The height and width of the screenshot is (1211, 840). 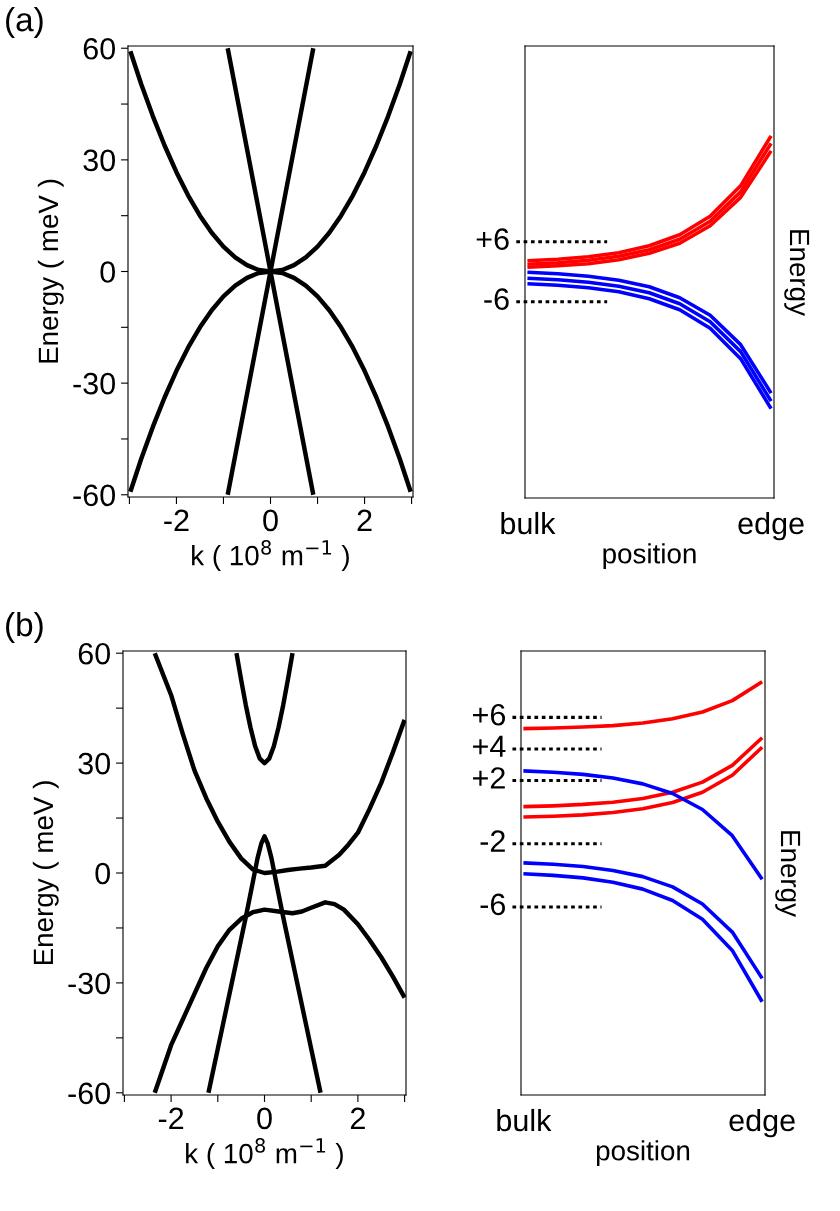 What do you see at coordinates (489, 778) in the screenshot?
I see `ref-line-label: +2` at bounding box center [489, 778].